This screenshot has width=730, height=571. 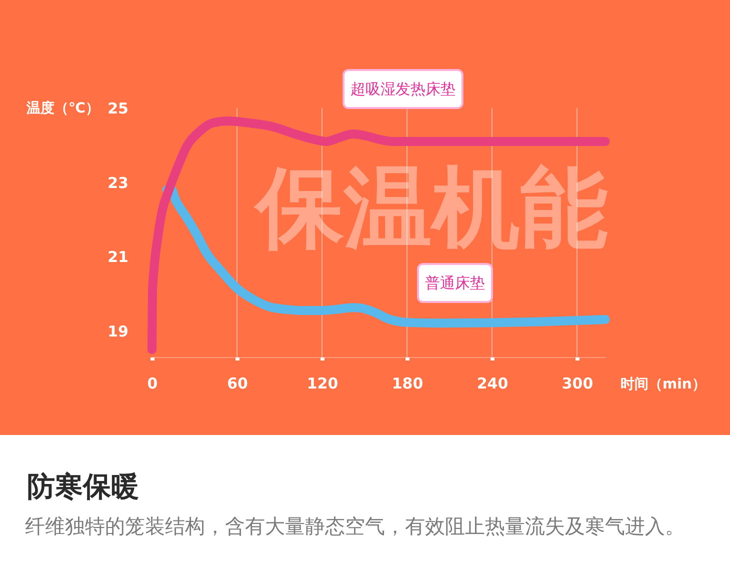 I want to click on x-tick-label: 60, so click(x=237, y=383).